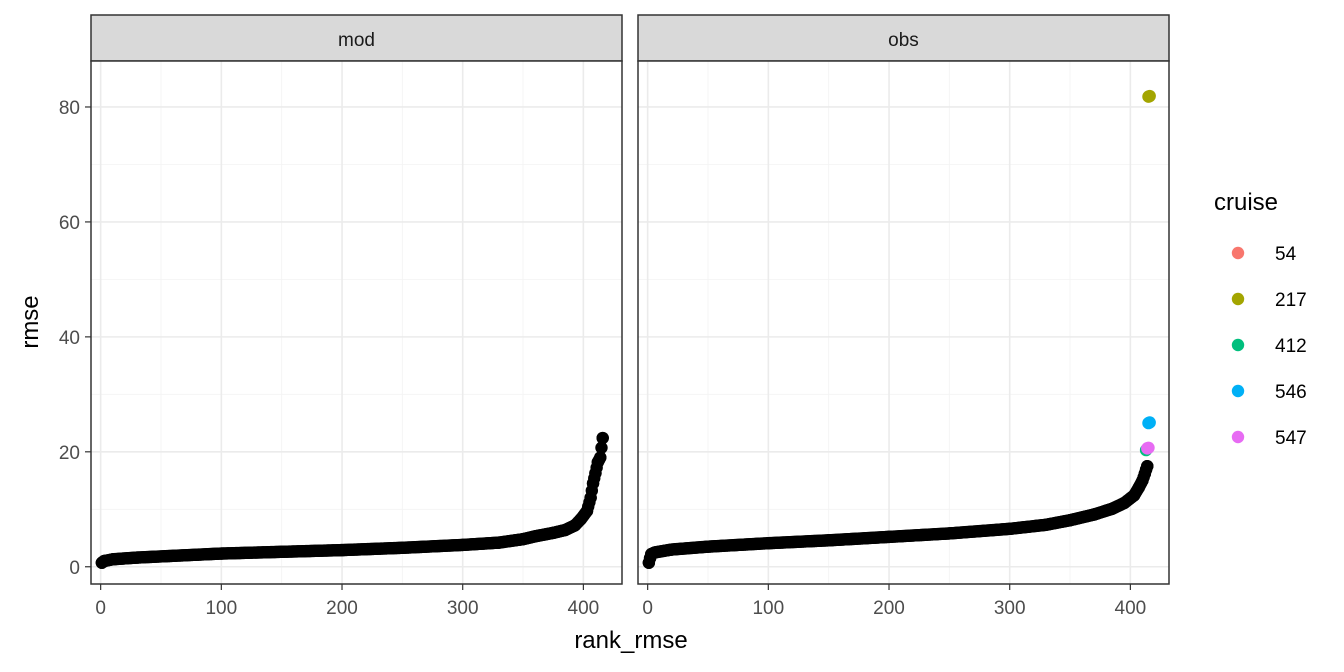 The image size is (1344, 672). Describe the element at coordinates (1269, 438) in the screenshot. I see `legend-item-547: 547` at that location.